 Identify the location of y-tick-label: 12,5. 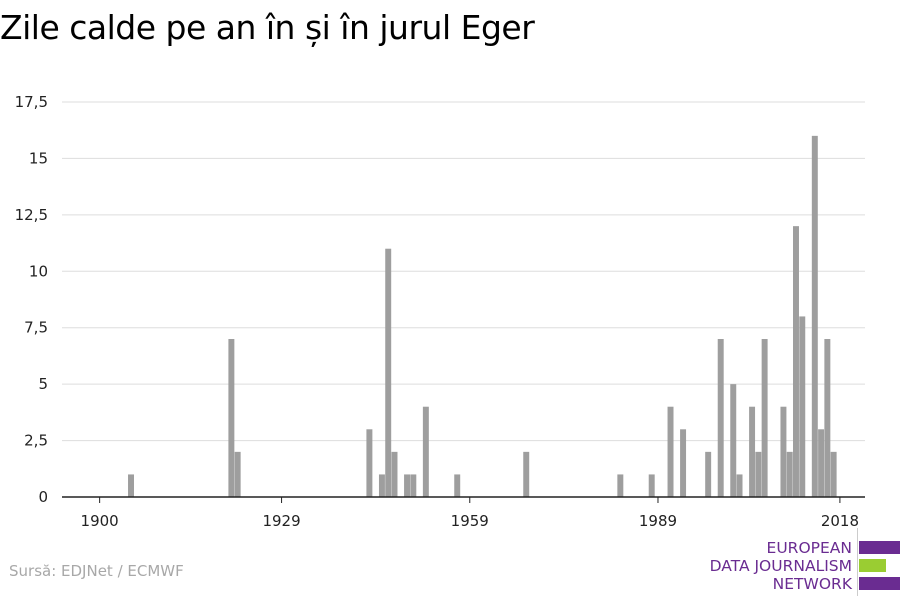
(31, 215).